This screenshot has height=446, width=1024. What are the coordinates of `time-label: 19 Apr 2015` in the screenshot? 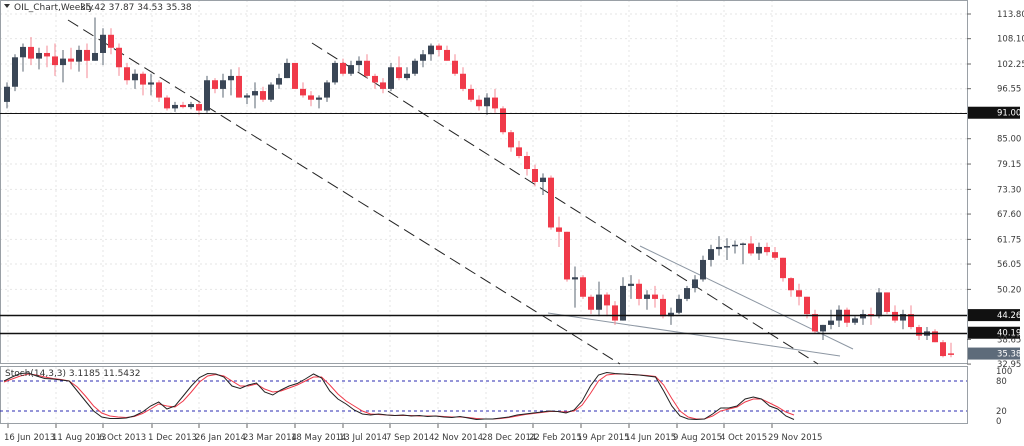 It's located at (603, 438).